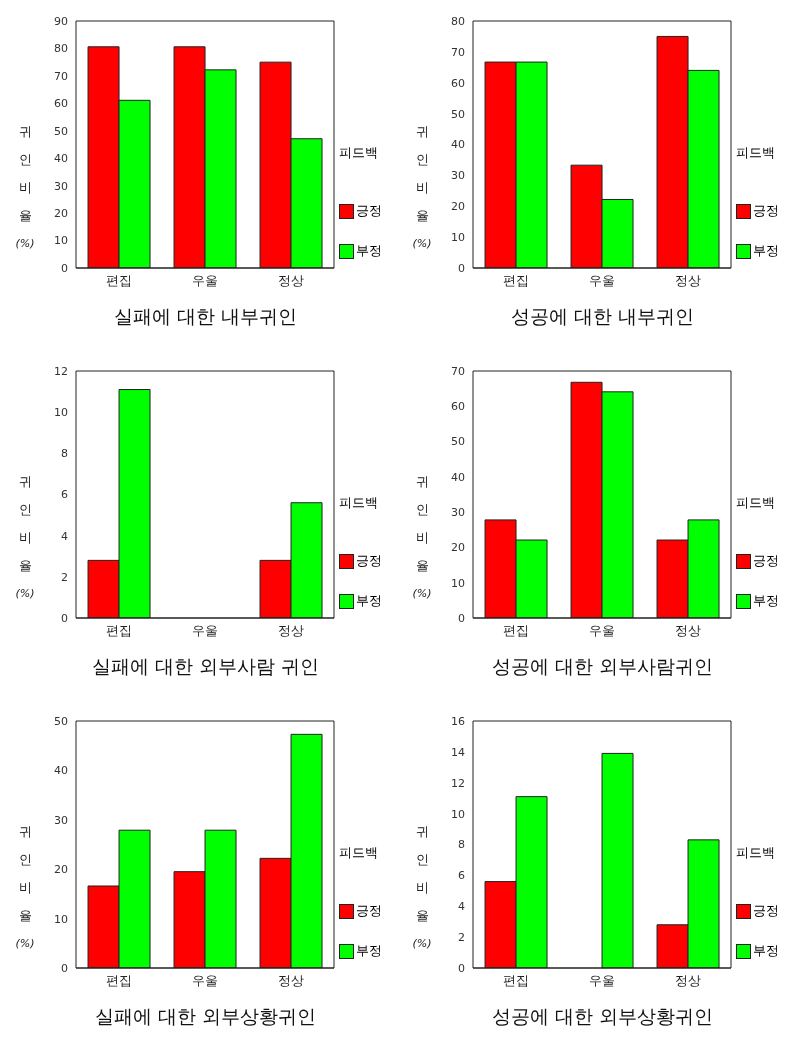 This screenshot has width=807, height=1059. I want to click on text: 성공에 대한 내부귀인, so click(602, 316).